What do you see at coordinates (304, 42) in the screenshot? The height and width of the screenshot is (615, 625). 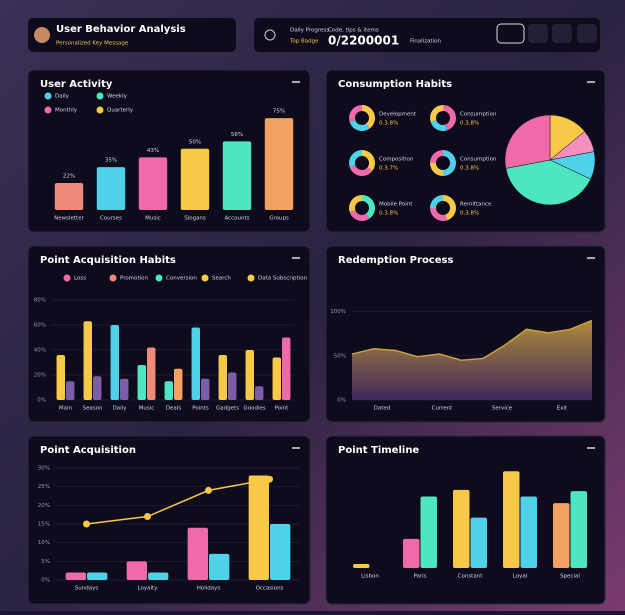 I see `stat: Top Badge` at bounding box center [304, 42].